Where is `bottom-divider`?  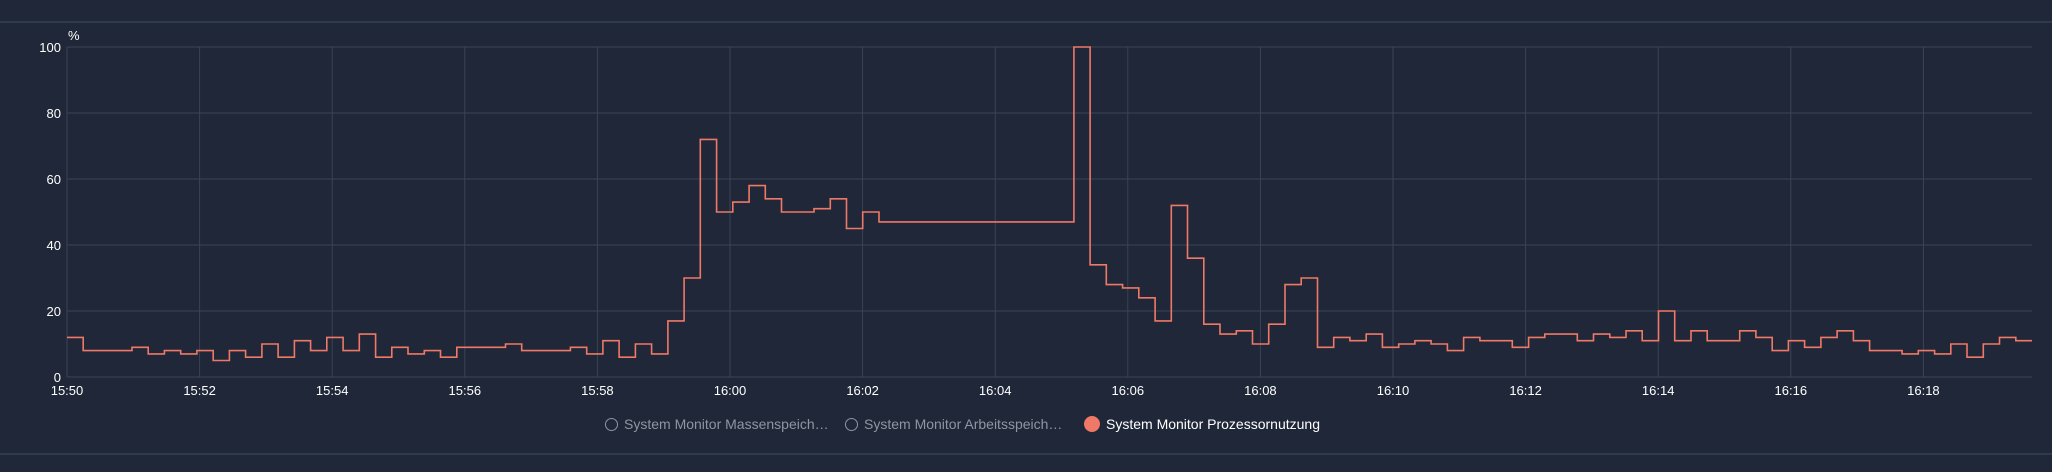 bottom-divider is located at coordinates (1026, 454).